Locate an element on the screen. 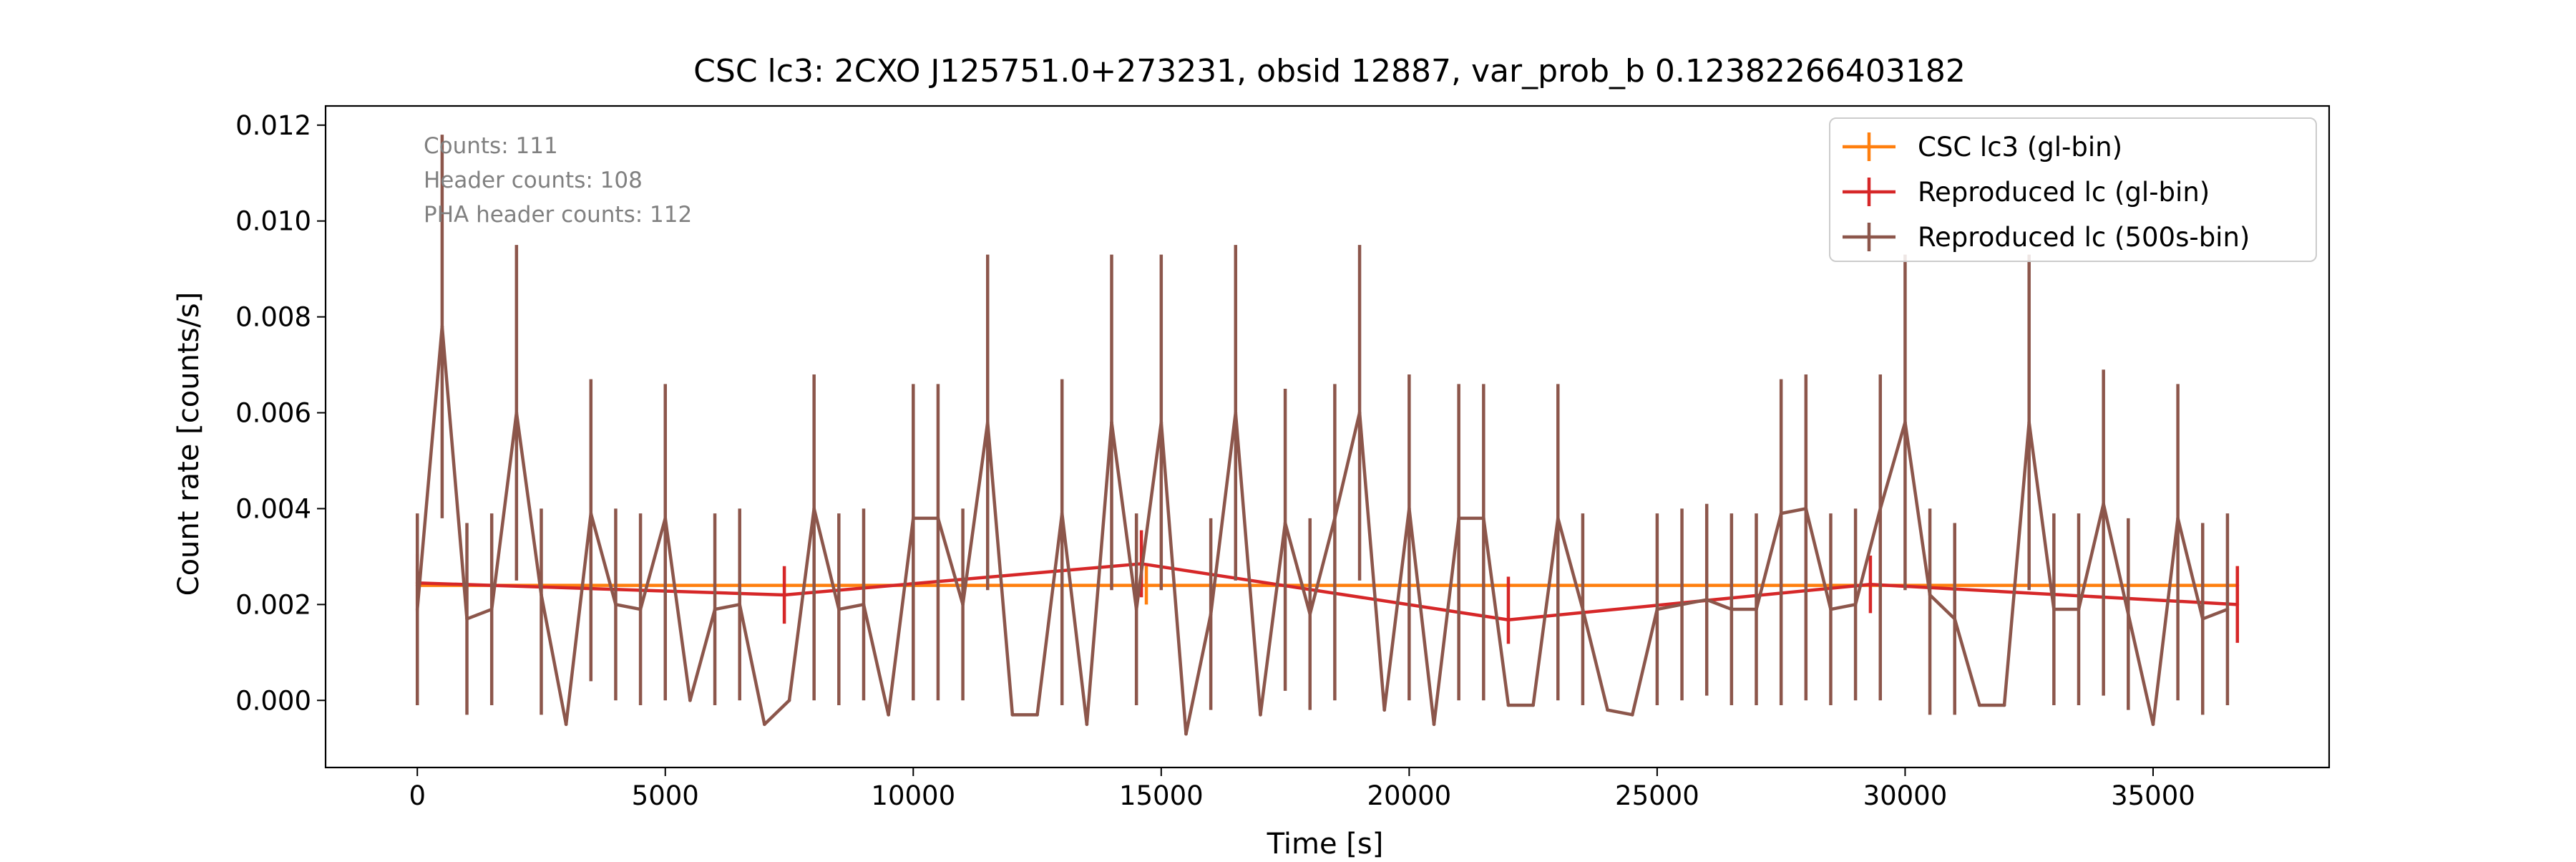 This screenshot has height=862, width=2576. x-tick-label: 0 is located at coordinates (417, 795).